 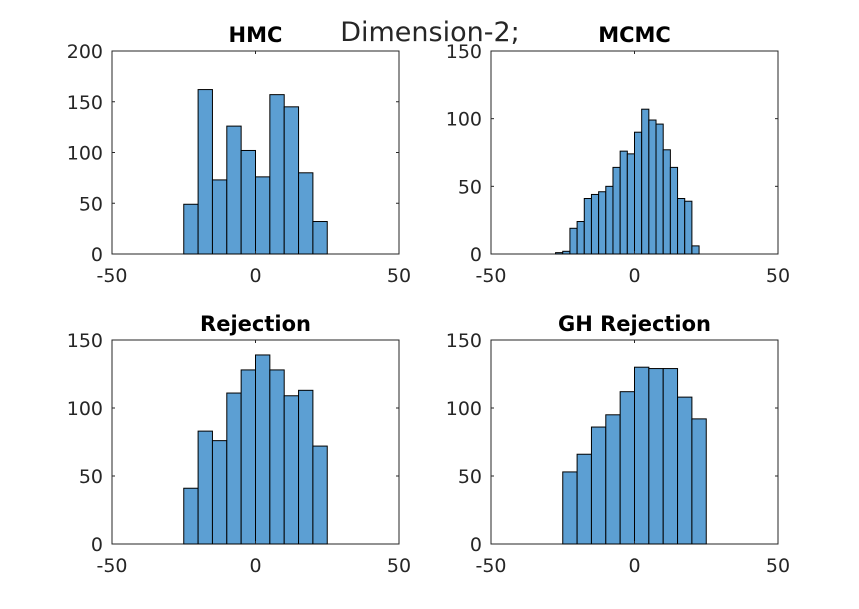 I want to click on bars-hmc, so click(x=255, y=172).